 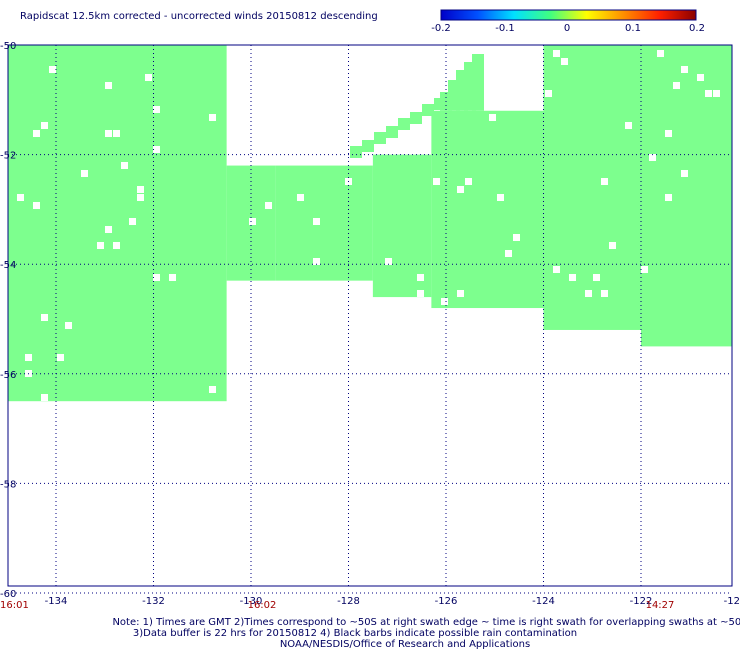 I want to click on colorbar-tick-label: 0, so click(x=567, y=28).